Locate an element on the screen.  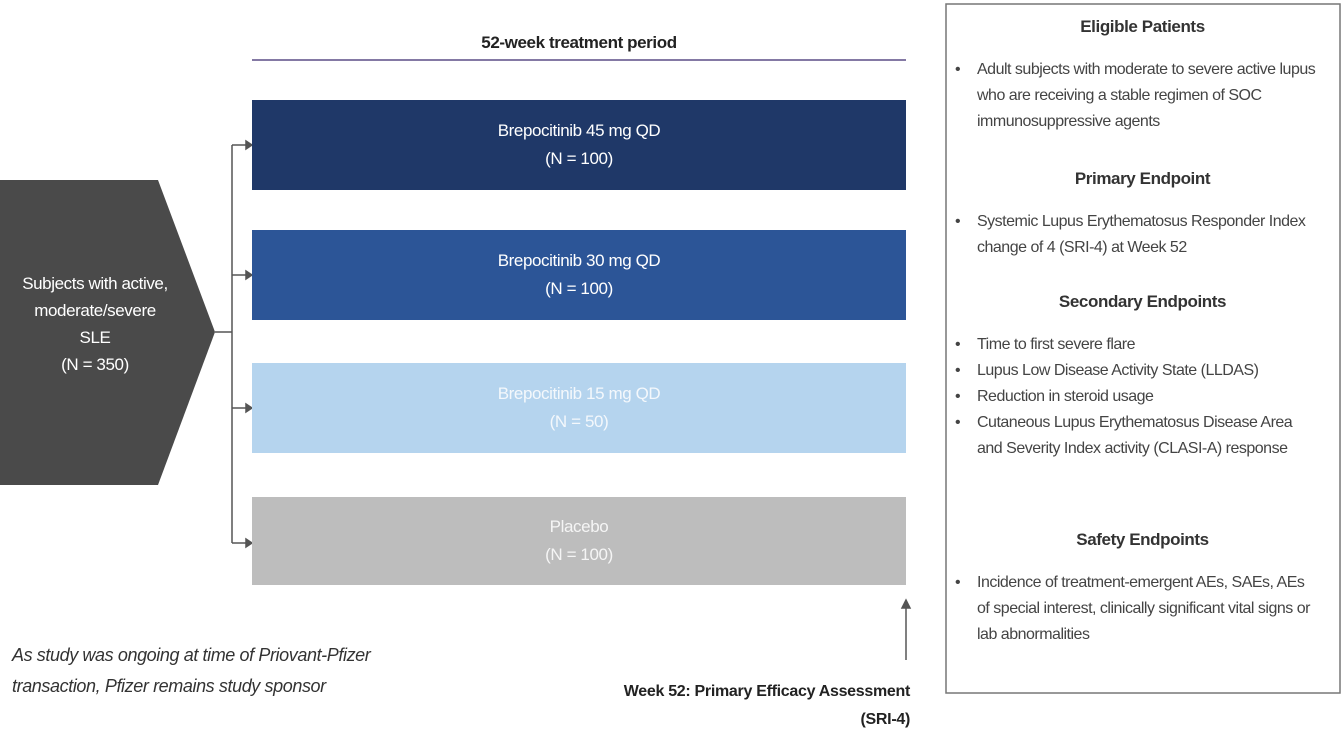
assessment-line: (SRI-4) is located at coordinates (885, 719).